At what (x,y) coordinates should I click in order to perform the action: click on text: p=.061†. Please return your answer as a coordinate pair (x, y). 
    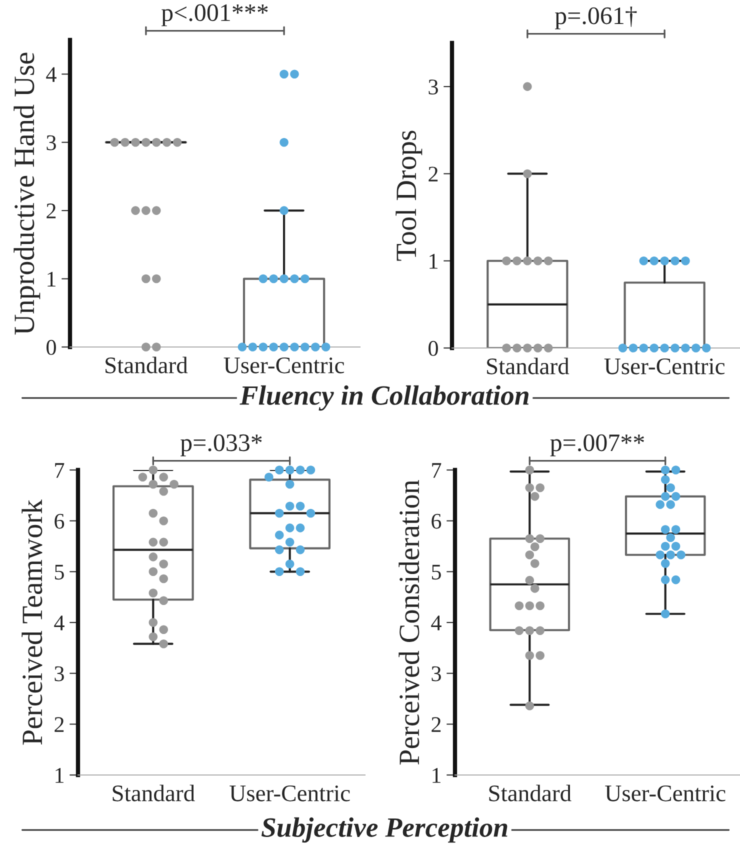
    Looking at the image, I should click on (595, 18).